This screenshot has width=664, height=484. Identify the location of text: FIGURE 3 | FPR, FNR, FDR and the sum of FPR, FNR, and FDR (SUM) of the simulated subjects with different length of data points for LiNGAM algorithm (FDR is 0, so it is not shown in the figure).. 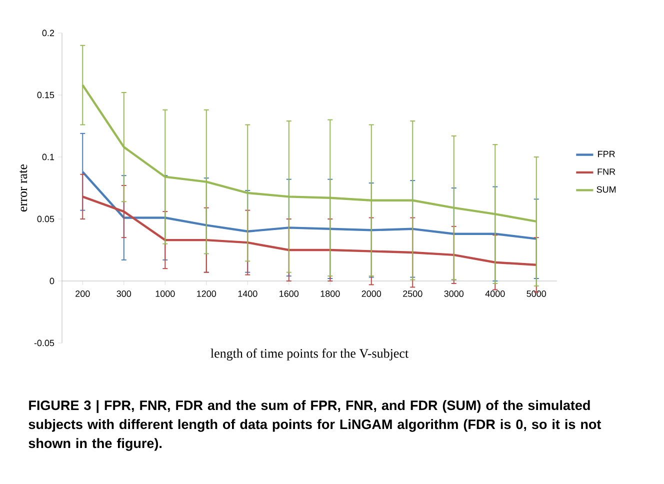
(315, 425).